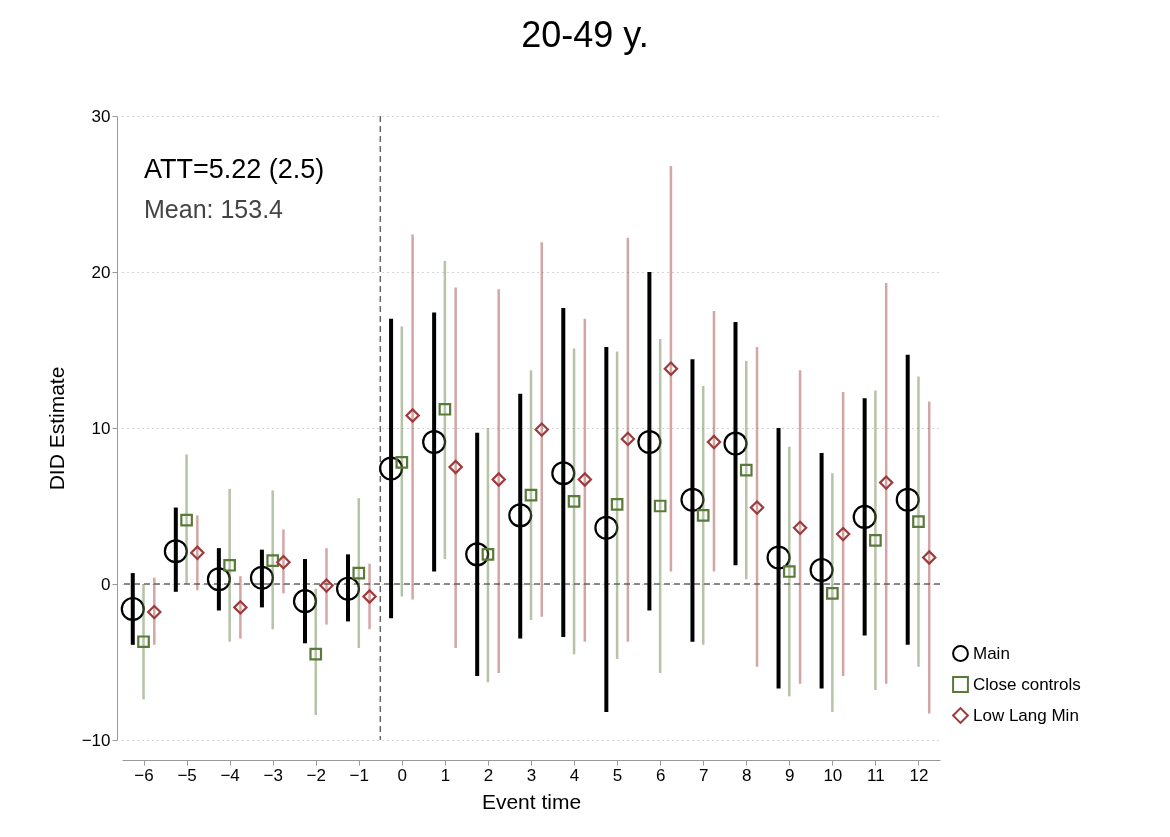 The image size is (1170, 837). I want to click on x-tick-label: 11, so click(876, 775).